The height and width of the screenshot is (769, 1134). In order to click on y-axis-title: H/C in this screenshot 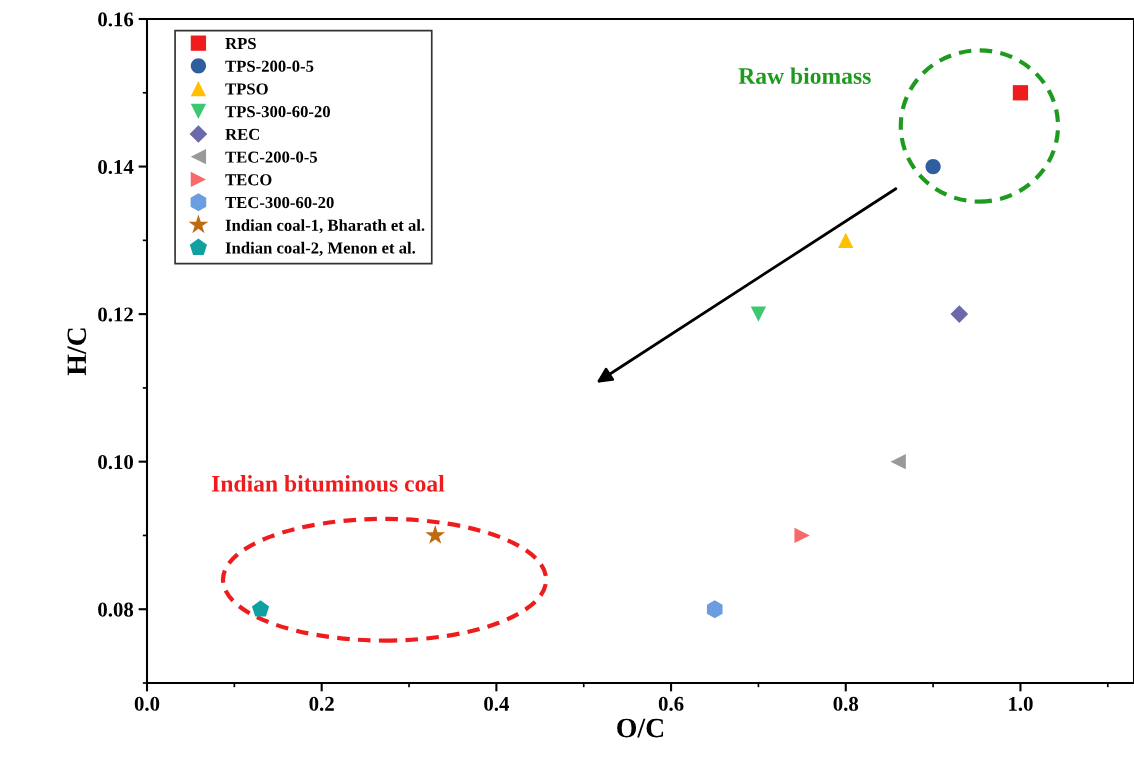, I will do `click(77, 352)`.